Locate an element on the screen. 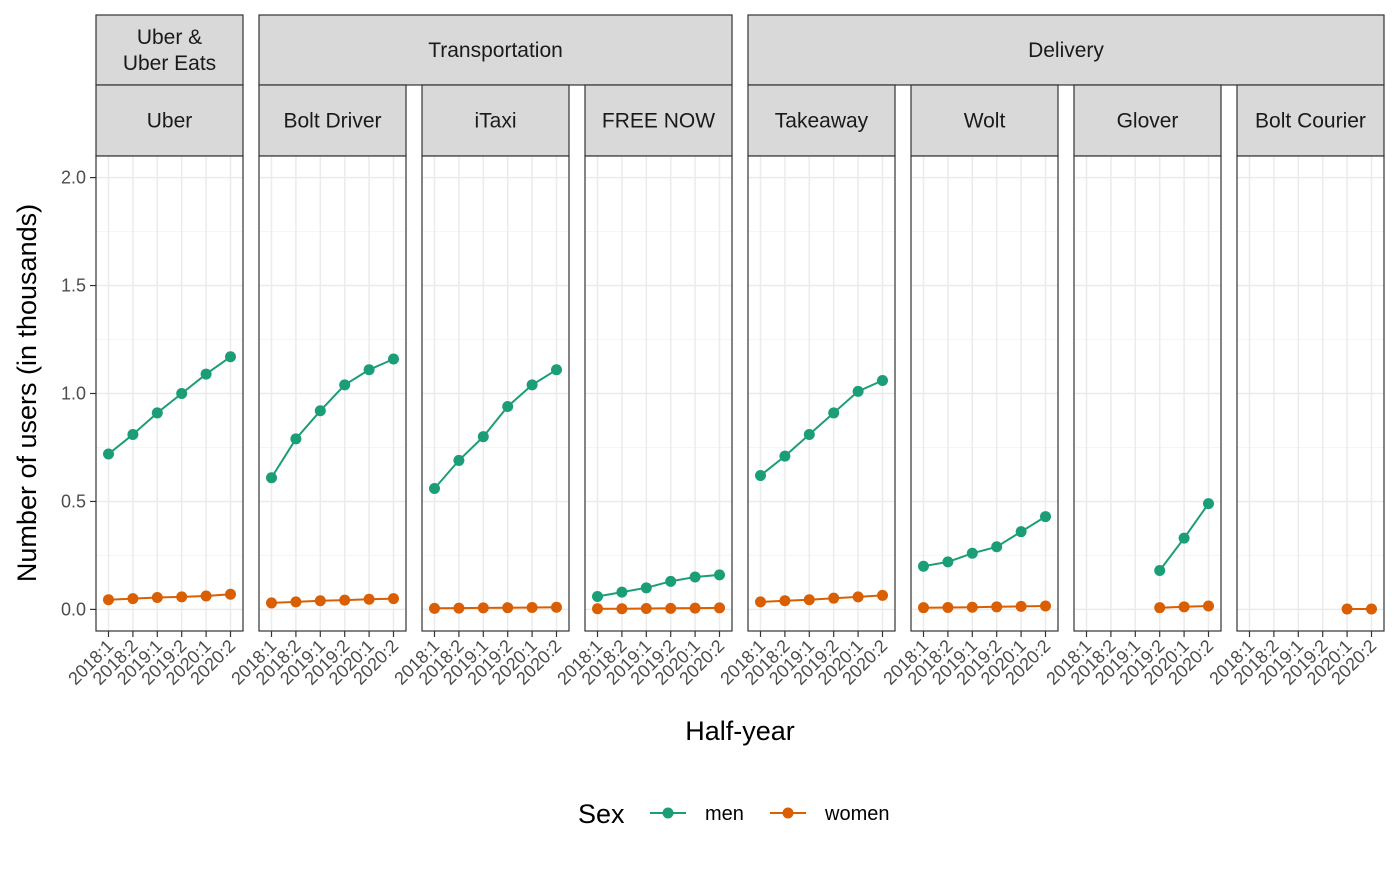 This screenshot has height=870, width=1400. legend-key-point is located at coordinates (668, 813).